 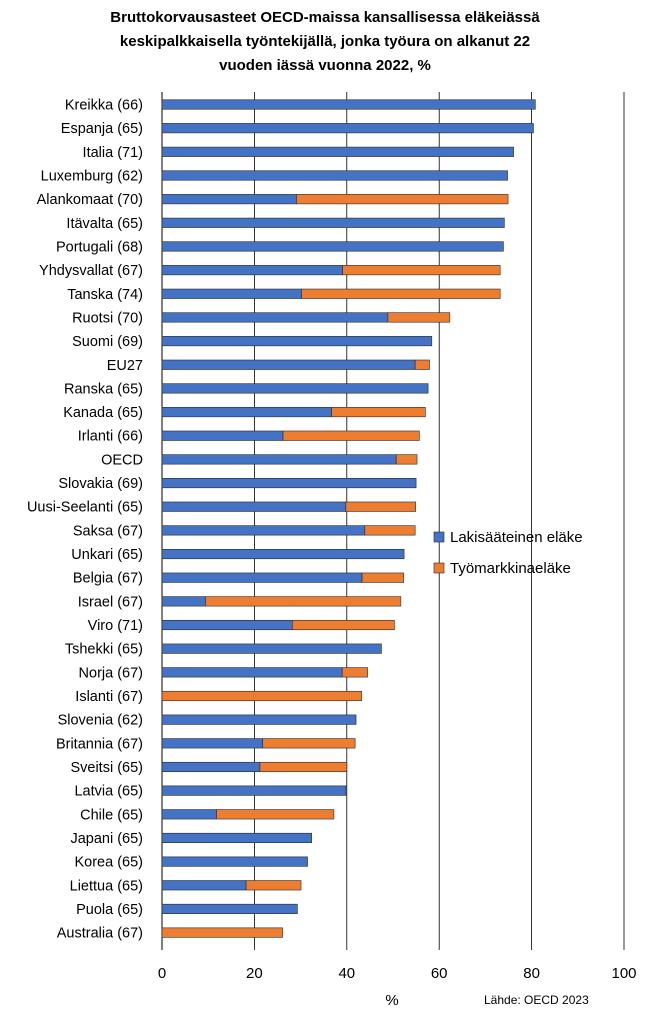 What do you see at coordinates (162, 973) in the screenshot?
I see `x-tick-label: 0` at bounding box center [162, 973].